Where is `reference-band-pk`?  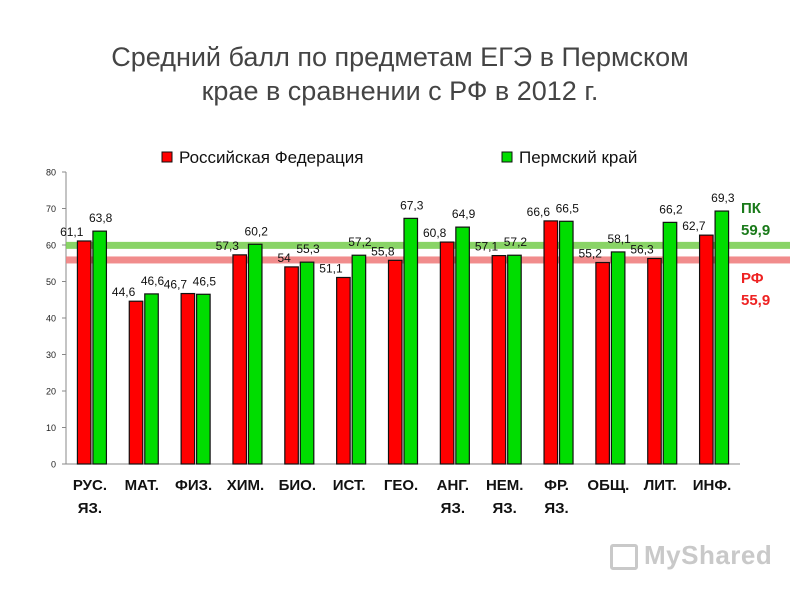
reference-band-pk is located at coordinates (428, 245).